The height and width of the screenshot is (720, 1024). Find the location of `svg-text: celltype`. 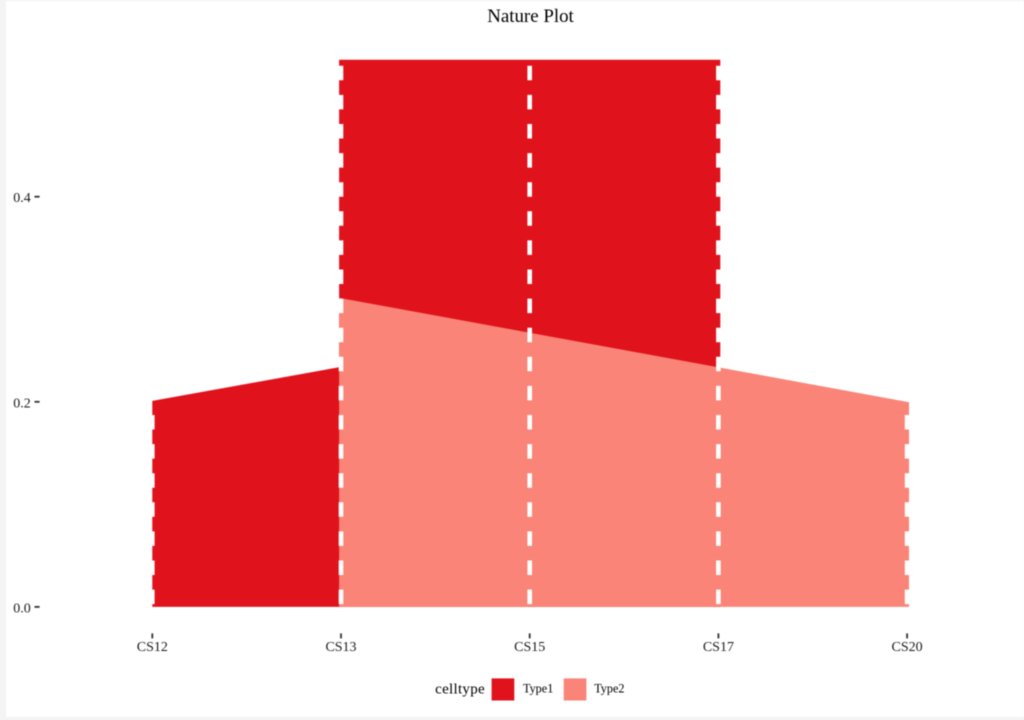

svg-text: celltype is located at coordinates (460, 689).